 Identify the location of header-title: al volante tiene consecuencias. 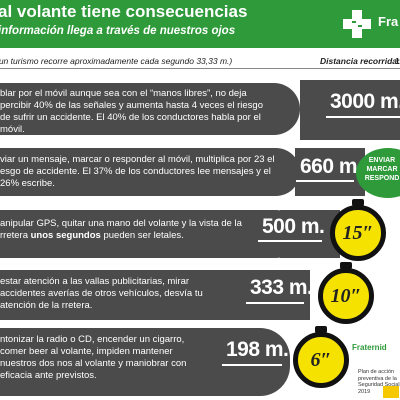
(124, 11).